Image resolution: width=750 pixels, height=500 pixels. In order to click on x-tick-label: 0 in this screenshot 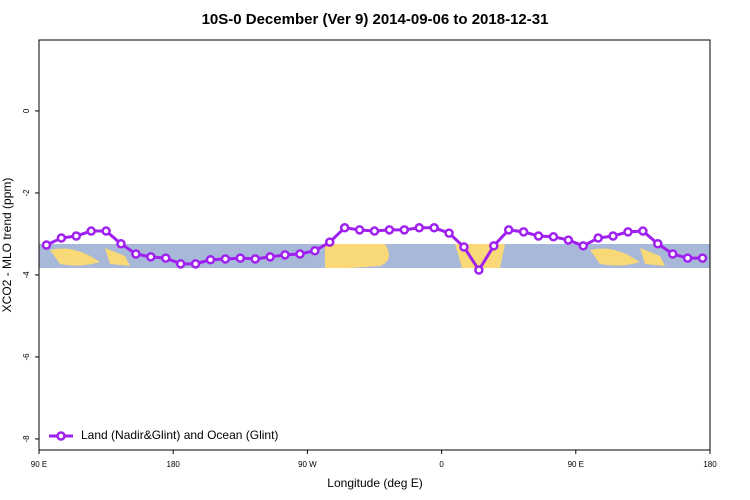, I will do `click(441, 464)`.